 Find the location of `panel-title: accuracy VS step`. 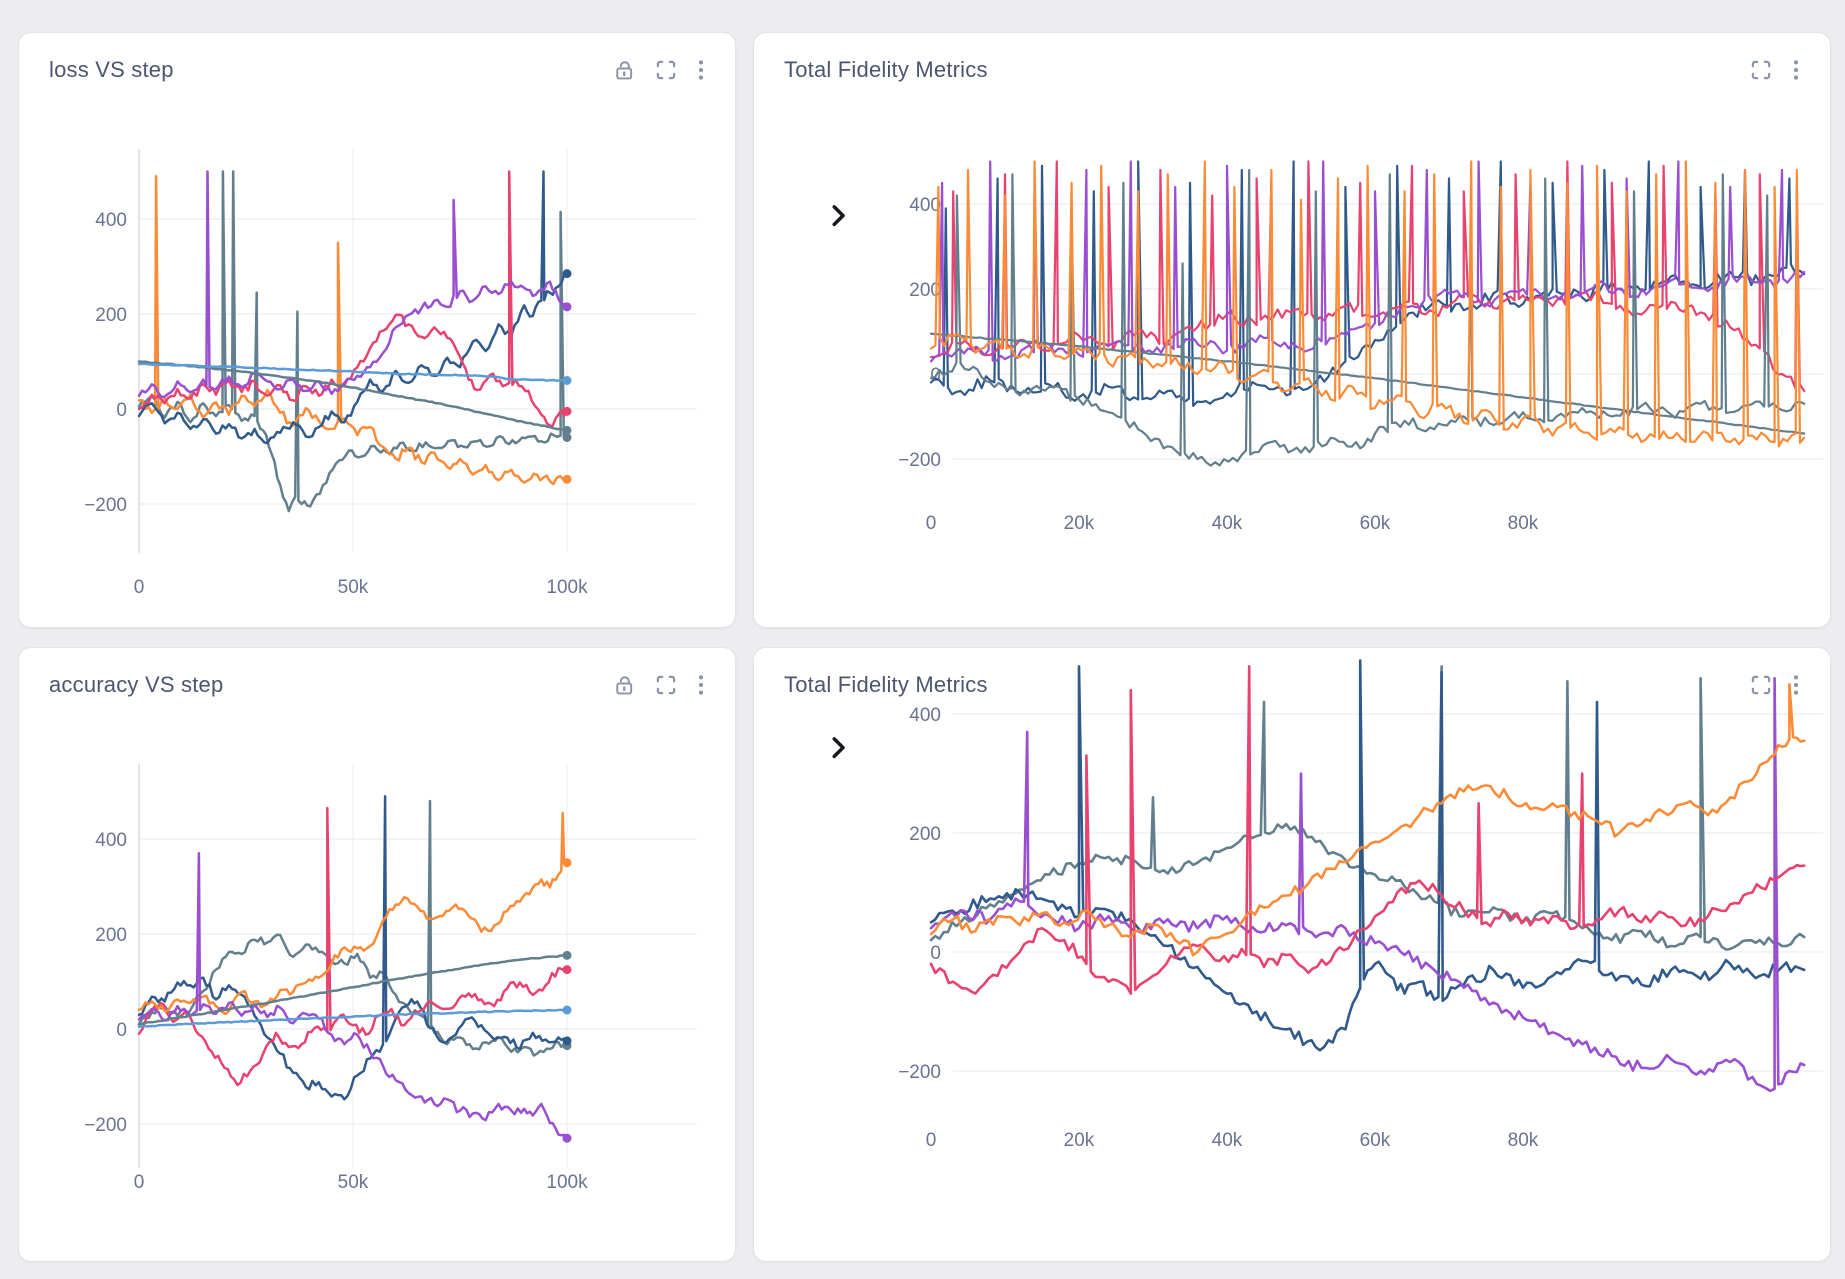

panel-title: accuracy VS step is located at coordinates (136, 684).